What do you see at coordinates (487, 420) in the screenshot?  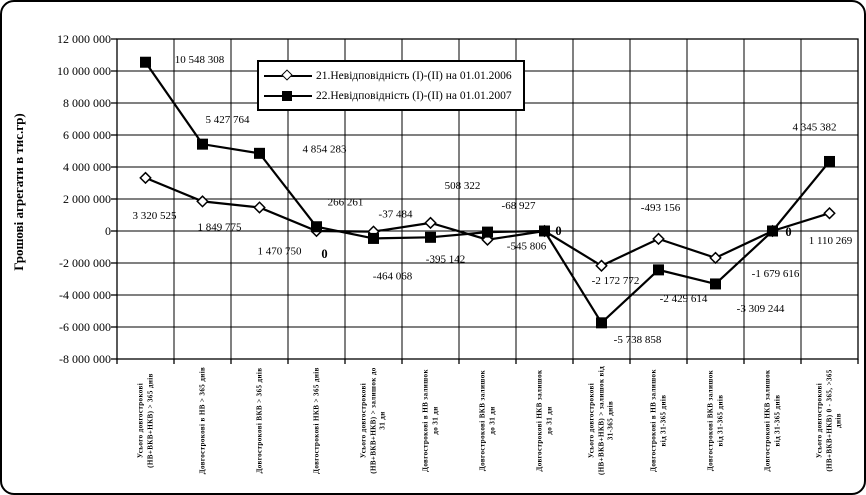 I see `x-axis-label: Довгострокові ВКВ залишок до 31 дн` at bounding box center [487, 420].